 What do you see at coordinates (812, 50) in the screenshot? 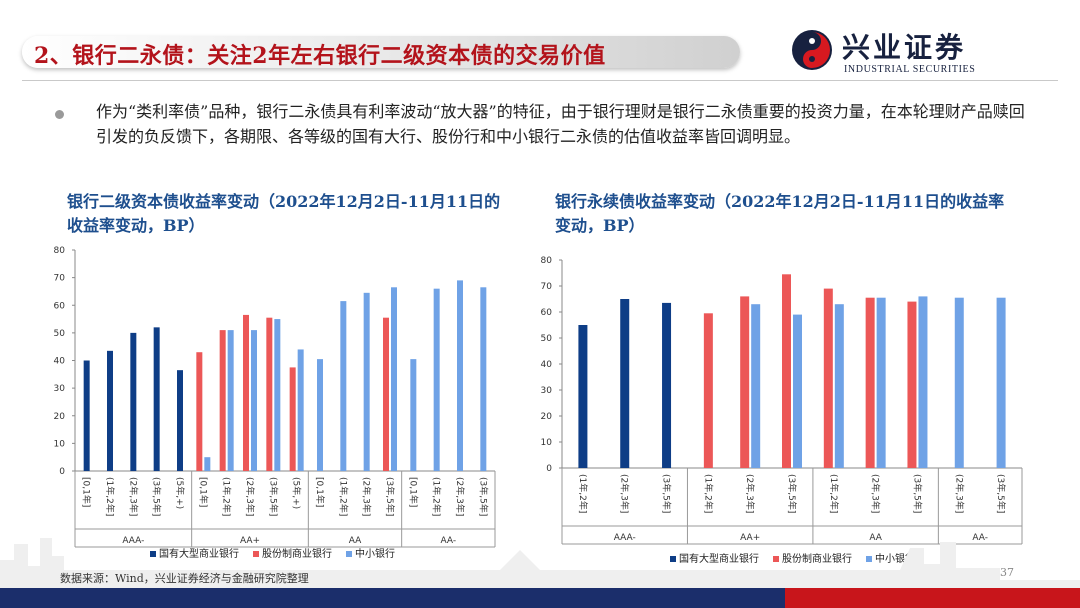
I see `logo-mark-icon` at bounding box center [812, 50].